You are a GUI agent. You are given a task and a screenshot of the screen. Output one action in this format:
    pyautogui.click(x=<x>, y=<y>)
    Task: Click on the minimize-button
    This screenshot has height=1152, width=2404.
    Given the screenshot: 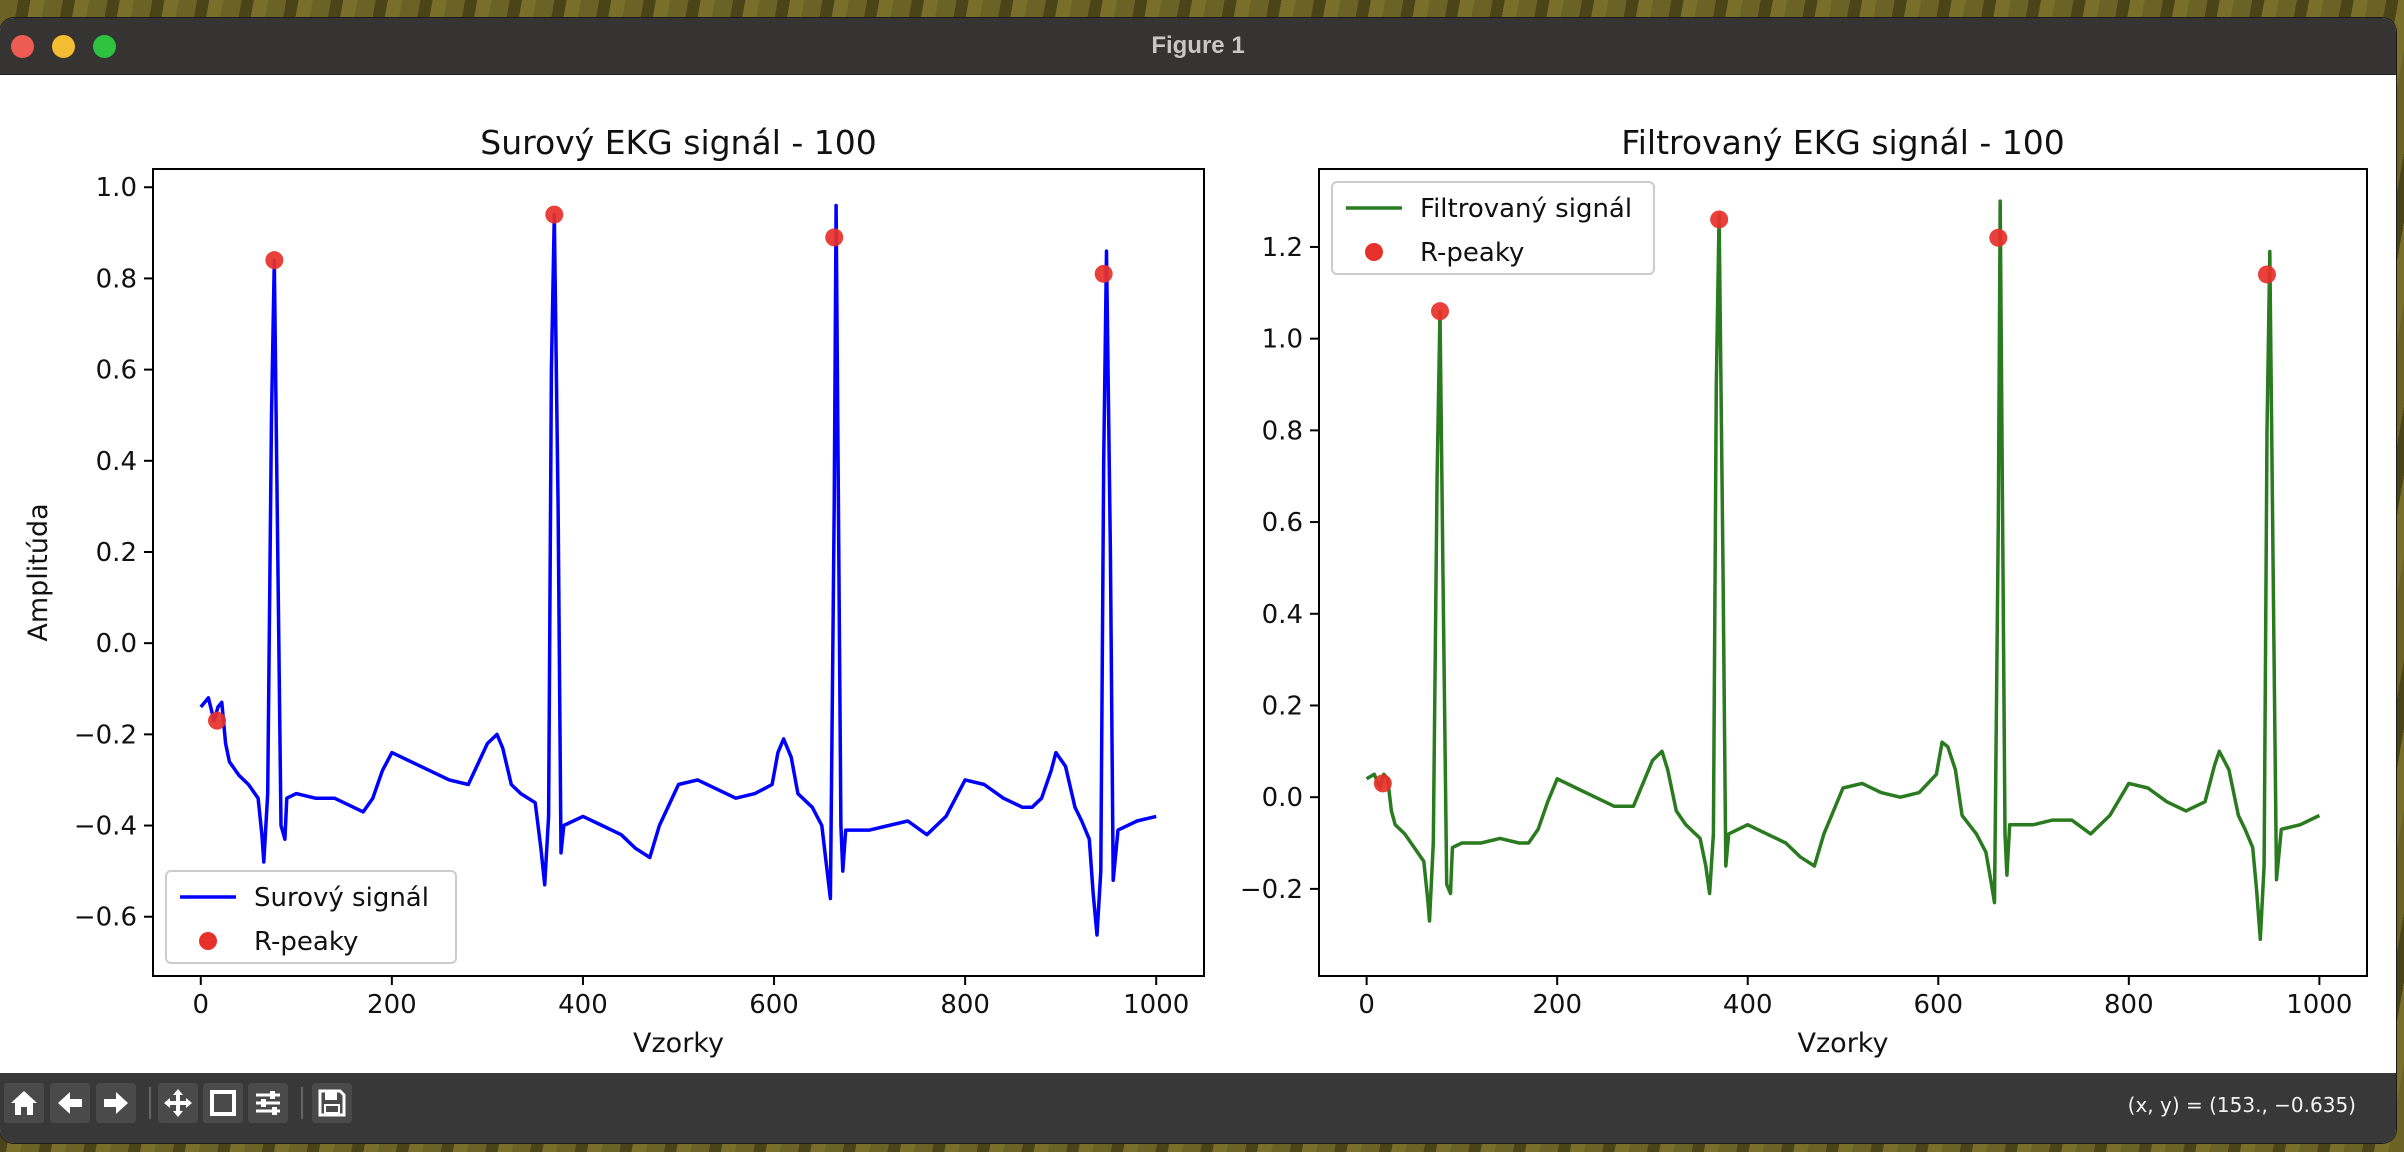 What is the action you would take?
    pyautogui.click(x=63, y=46)
    